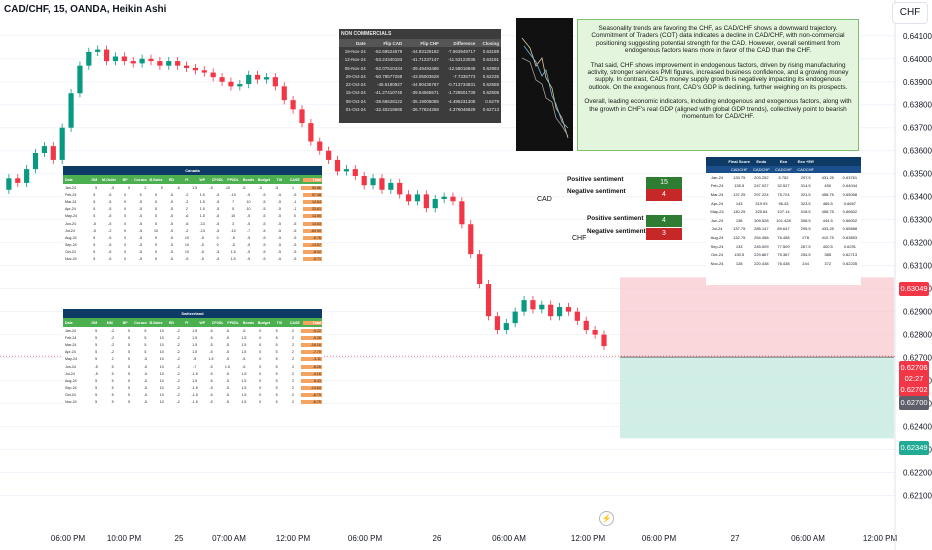 The width and height of the screenshot is (932, 550). Describe the element at coordinates (783, 186) in the screenshot. I see `score-cell: 32.527` at that location.